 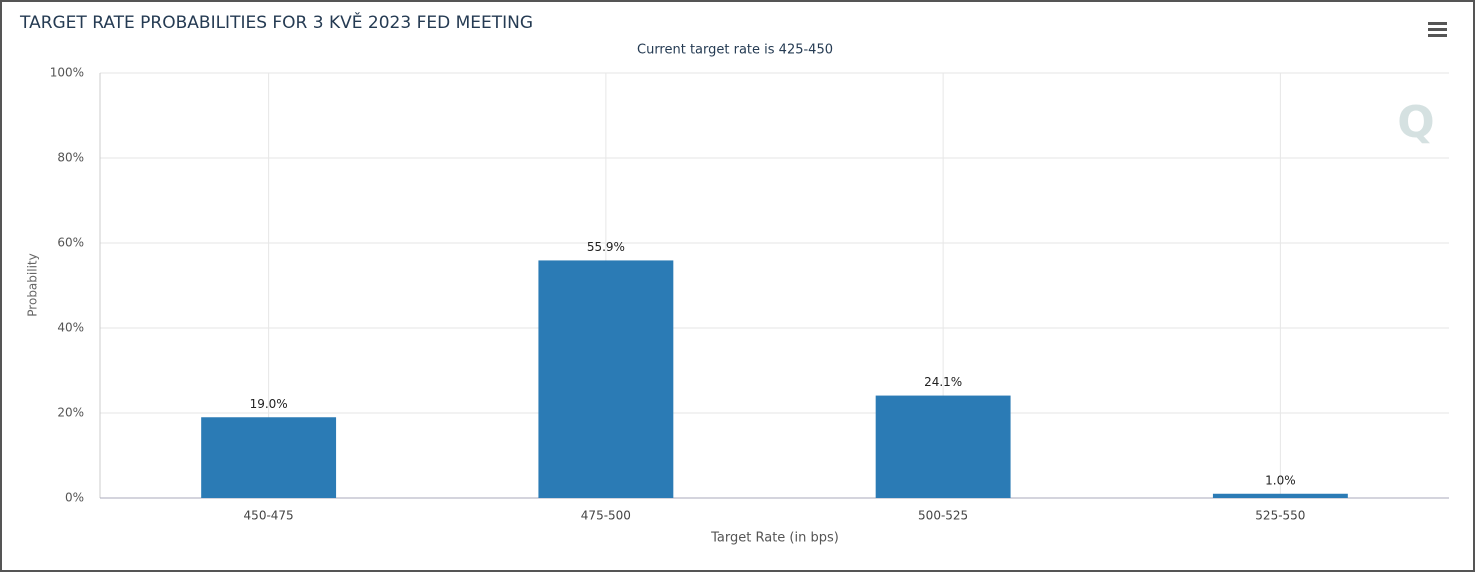 What do you see at coordinates (269, 404) in the screenshot?
I see `data-label: 19.0%` at bounding box center [269, 404].